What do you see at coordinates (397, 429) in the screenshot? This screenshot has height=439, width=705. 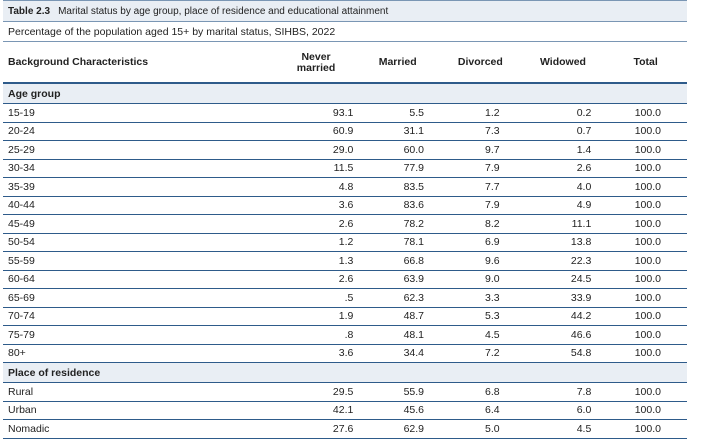 I see `cell-married: 62.9` at bounding box center [397, 429].